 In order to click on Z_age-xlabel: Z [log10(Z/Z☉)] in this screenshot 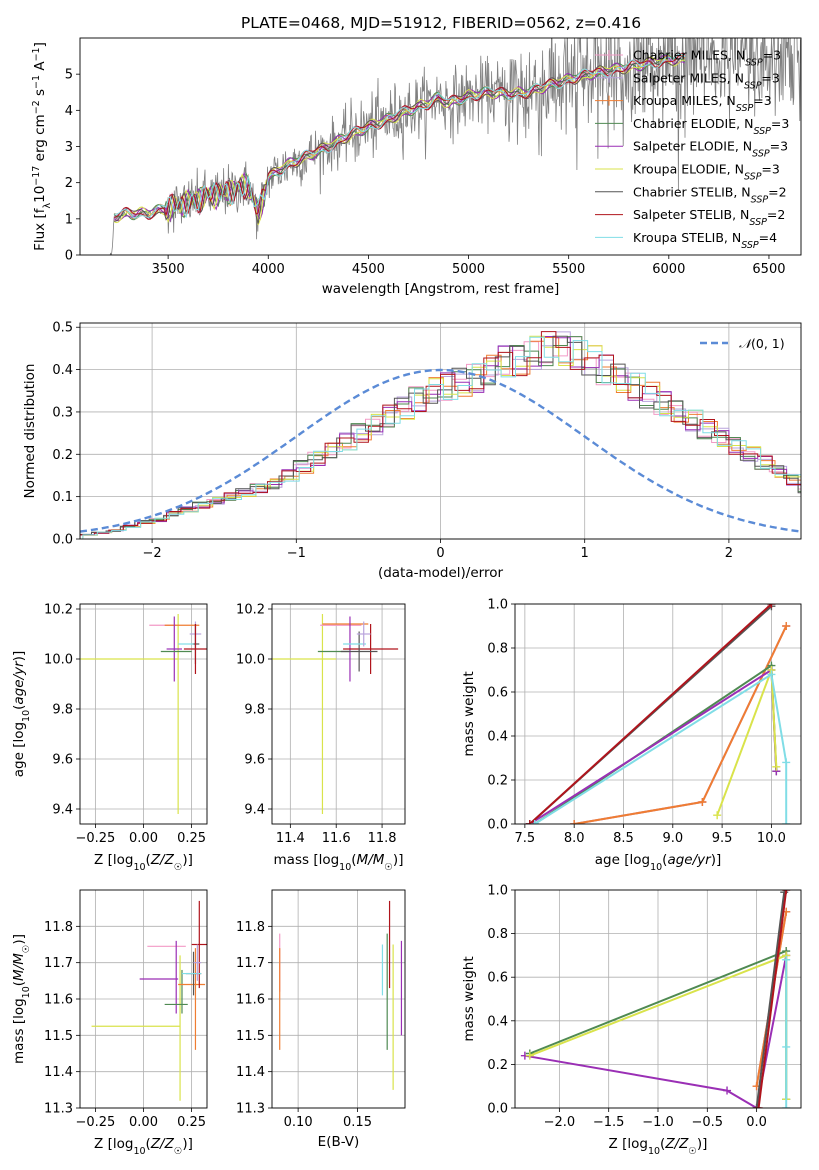, I will do `click(143, 862)`.